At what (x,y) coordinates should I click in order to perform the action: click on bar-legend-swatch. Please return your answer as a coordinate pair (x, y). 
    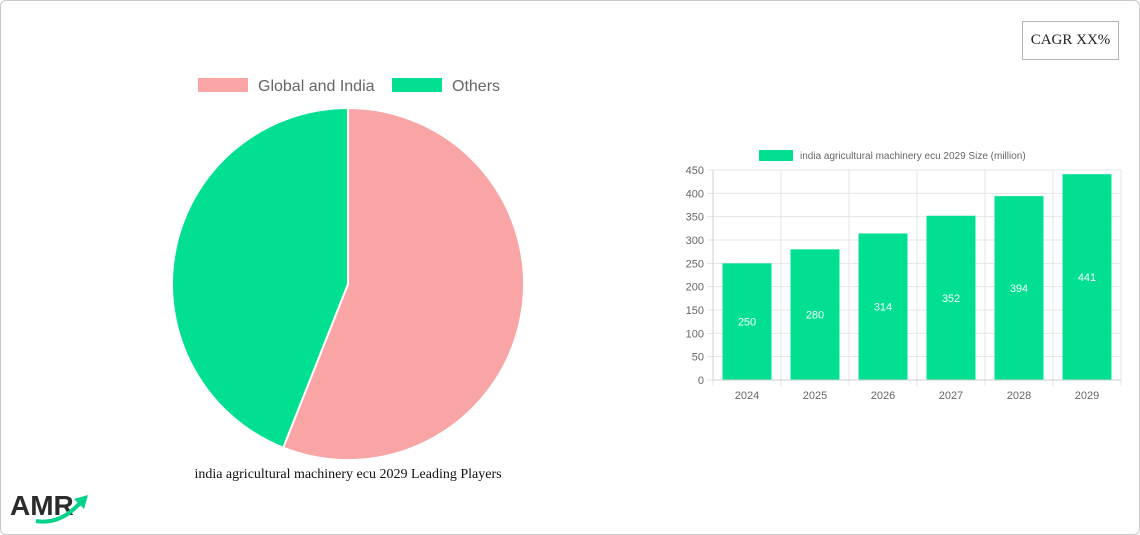
    Looking at the image, I should click on (776, 155).